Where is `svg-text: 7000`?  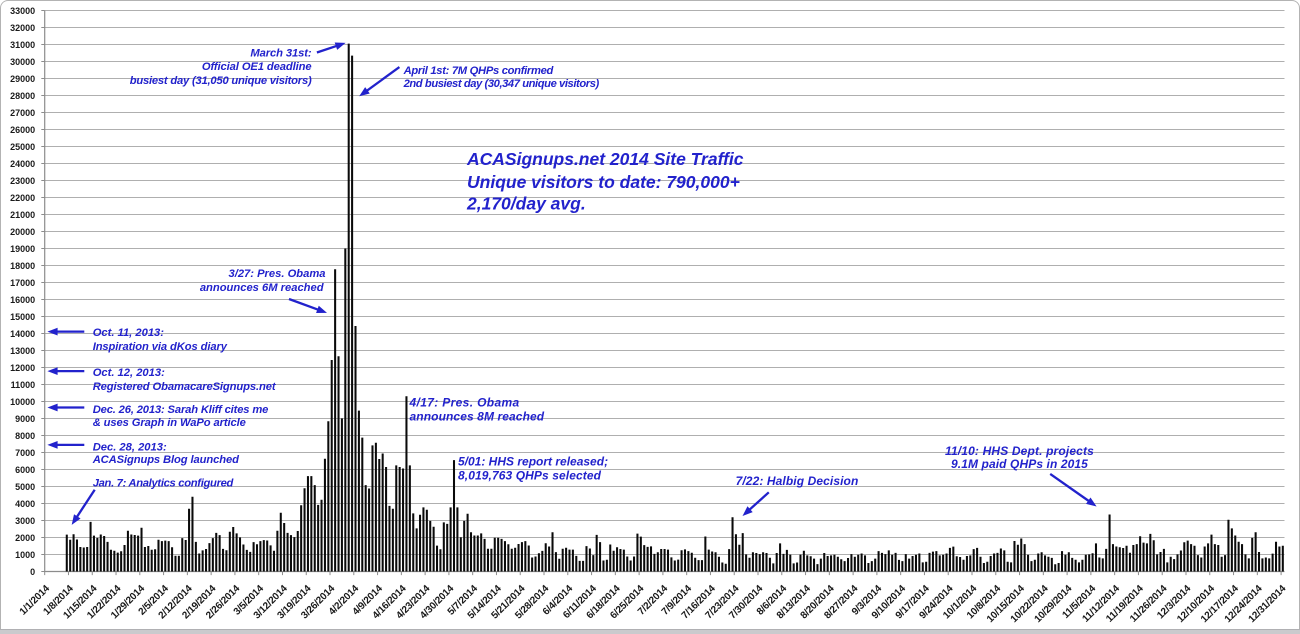
svg-text: 7000 is located at coordinates (25, 453).